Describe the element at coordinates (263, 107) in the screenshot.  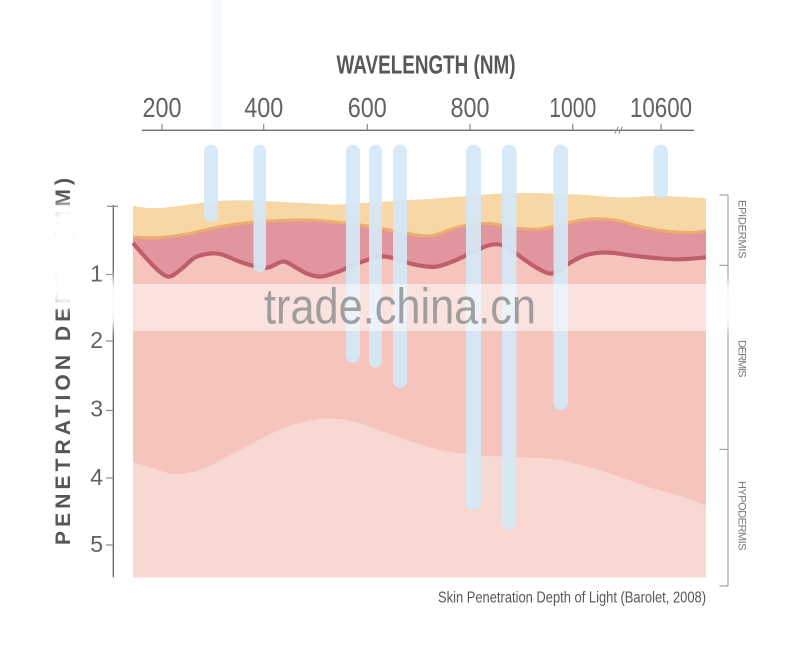
I see `svg-text: 400` at that location.